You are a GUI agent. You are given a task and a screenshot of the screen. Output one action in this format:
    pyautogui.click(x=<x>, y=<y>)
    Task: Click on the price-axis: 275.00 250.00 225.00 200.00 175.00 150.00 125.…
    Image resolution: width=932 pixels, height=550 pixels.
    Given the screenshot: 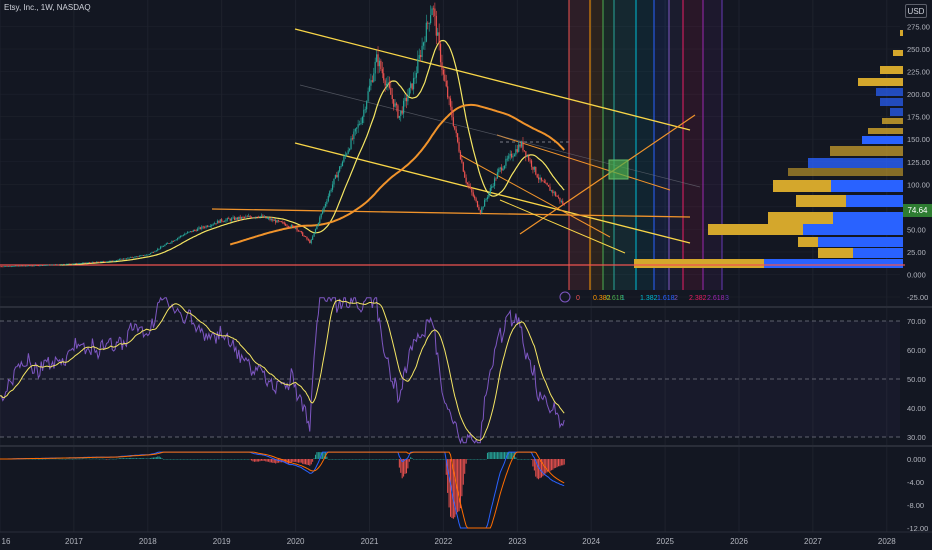 What is the action you would take?
    pyautogui.click(x=918, y=162)
    